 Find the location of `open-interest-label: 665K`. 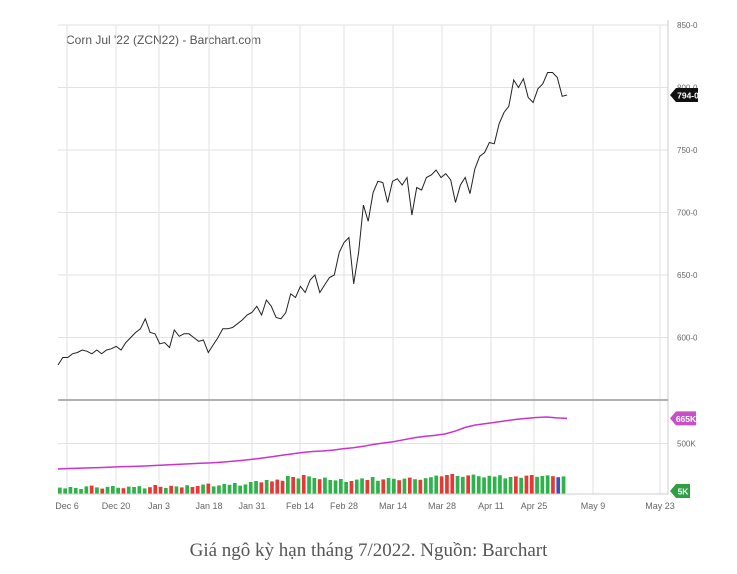

open-interest-label: 665K is located at coordinates (686, 419).